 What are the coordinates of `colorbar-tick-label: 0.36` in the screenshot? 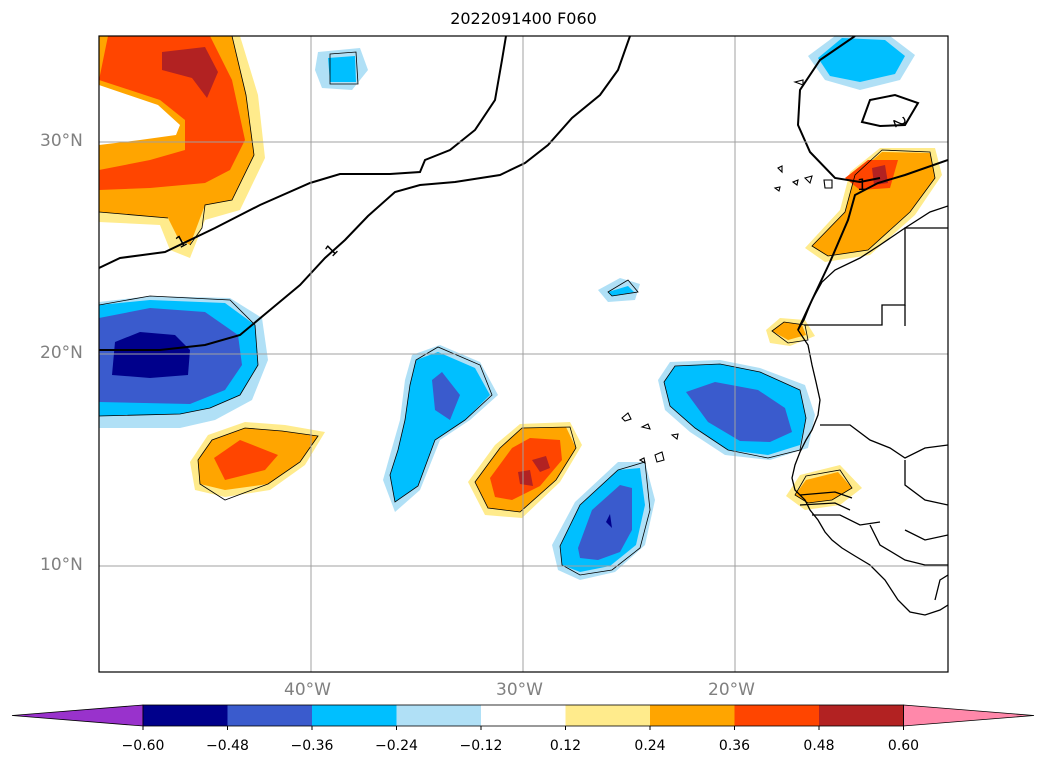 It's located at (734, 746).